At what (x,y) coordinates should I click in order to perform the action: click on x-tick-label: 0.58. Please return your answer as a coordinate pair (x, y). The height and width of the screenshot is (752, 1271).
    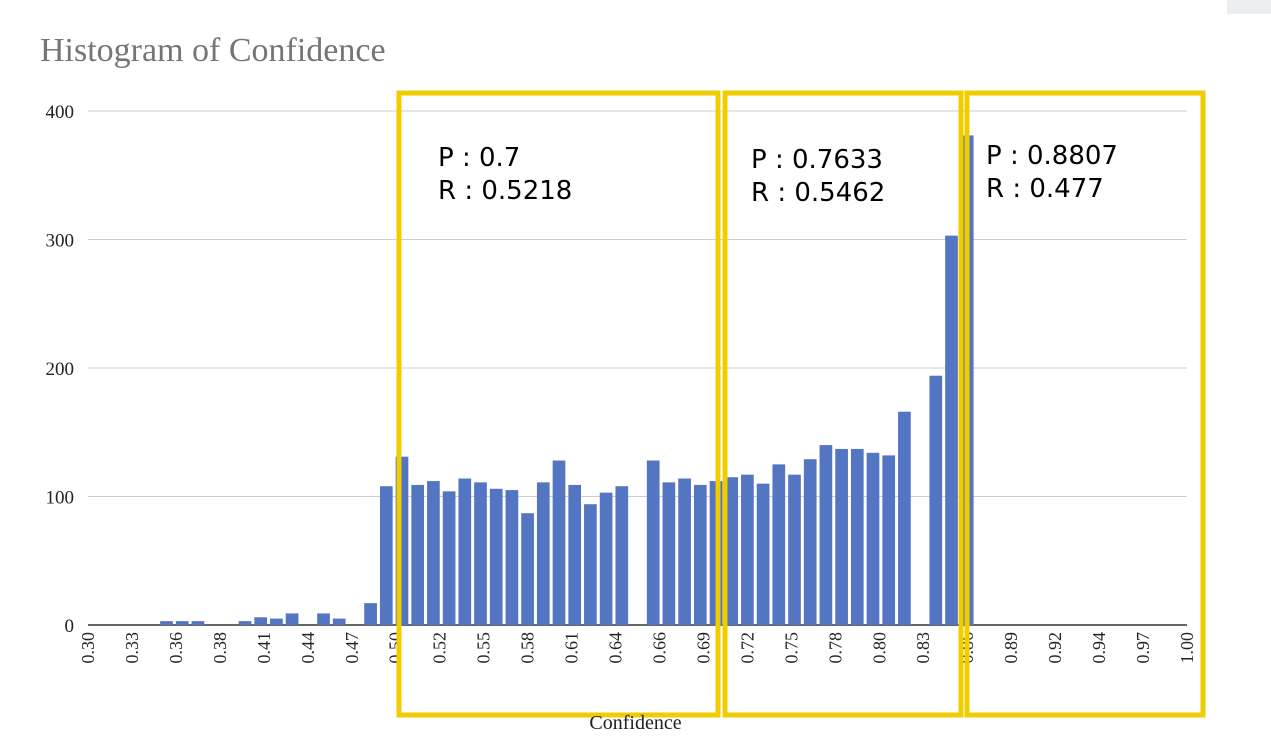
    Looking at the image, I should click on (528, 648).